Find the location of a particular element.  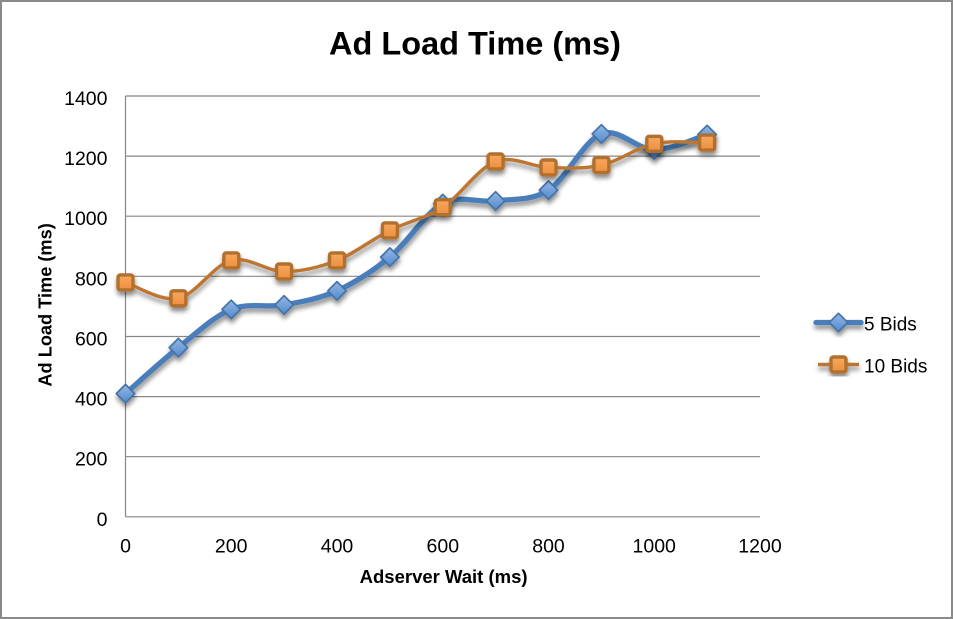

svg-text: 5 Bids is located at coordinates (890, 325).